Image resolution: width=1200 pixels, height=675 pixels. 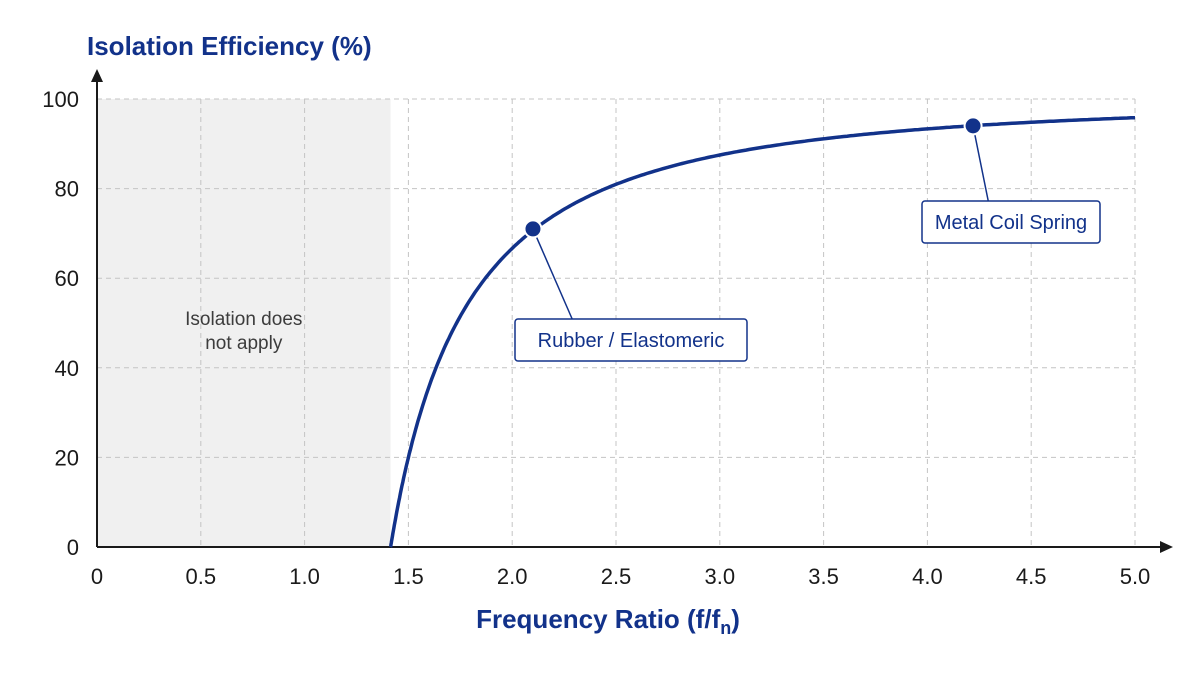 I want to click on x-tick-labels: 0 0.5 1.0 1.5 2.0 2.5 3.0 3.5 4.0 4.5 5.0, so click(x=620, y=576).